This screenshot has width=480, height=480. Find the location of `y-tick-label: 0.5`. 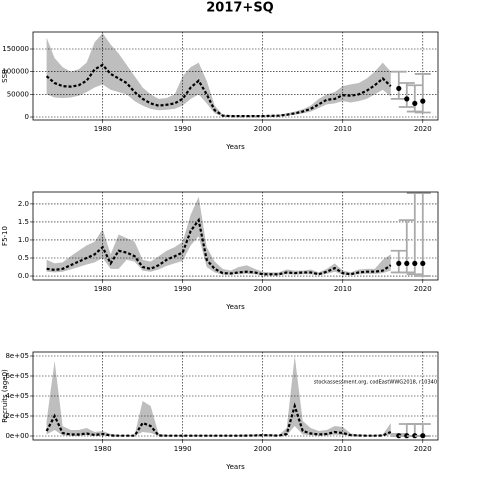

y-tick-label: 0.5 is located at coordinates (23, 258).